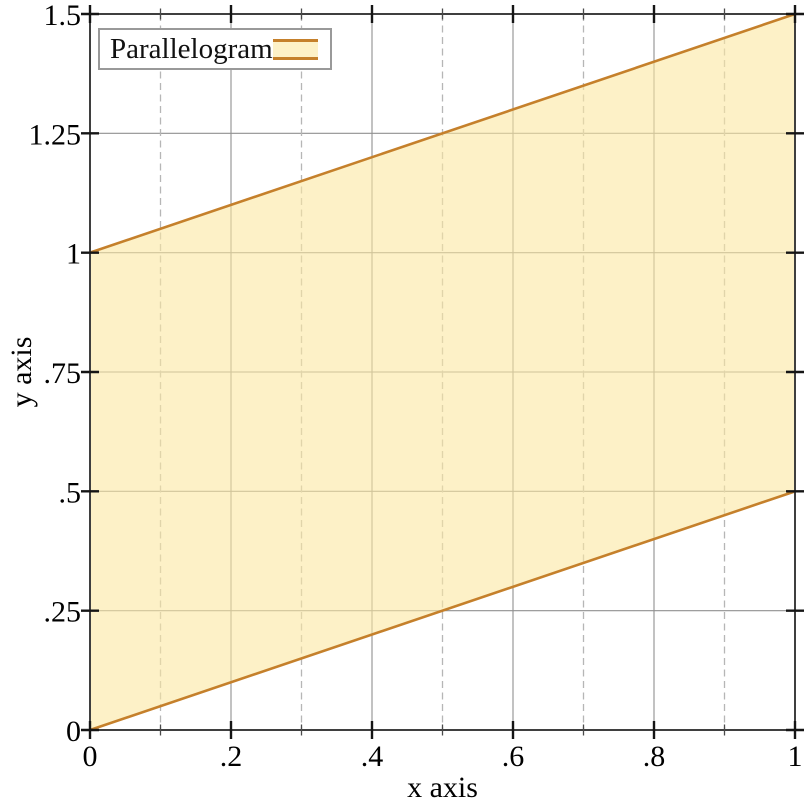 The width and height of the screenshot is (812, 812). What do you see at coordinates (90, 756) in the screenshot?
I see `x-tick-label: 0` at bounding box center [90, 756].